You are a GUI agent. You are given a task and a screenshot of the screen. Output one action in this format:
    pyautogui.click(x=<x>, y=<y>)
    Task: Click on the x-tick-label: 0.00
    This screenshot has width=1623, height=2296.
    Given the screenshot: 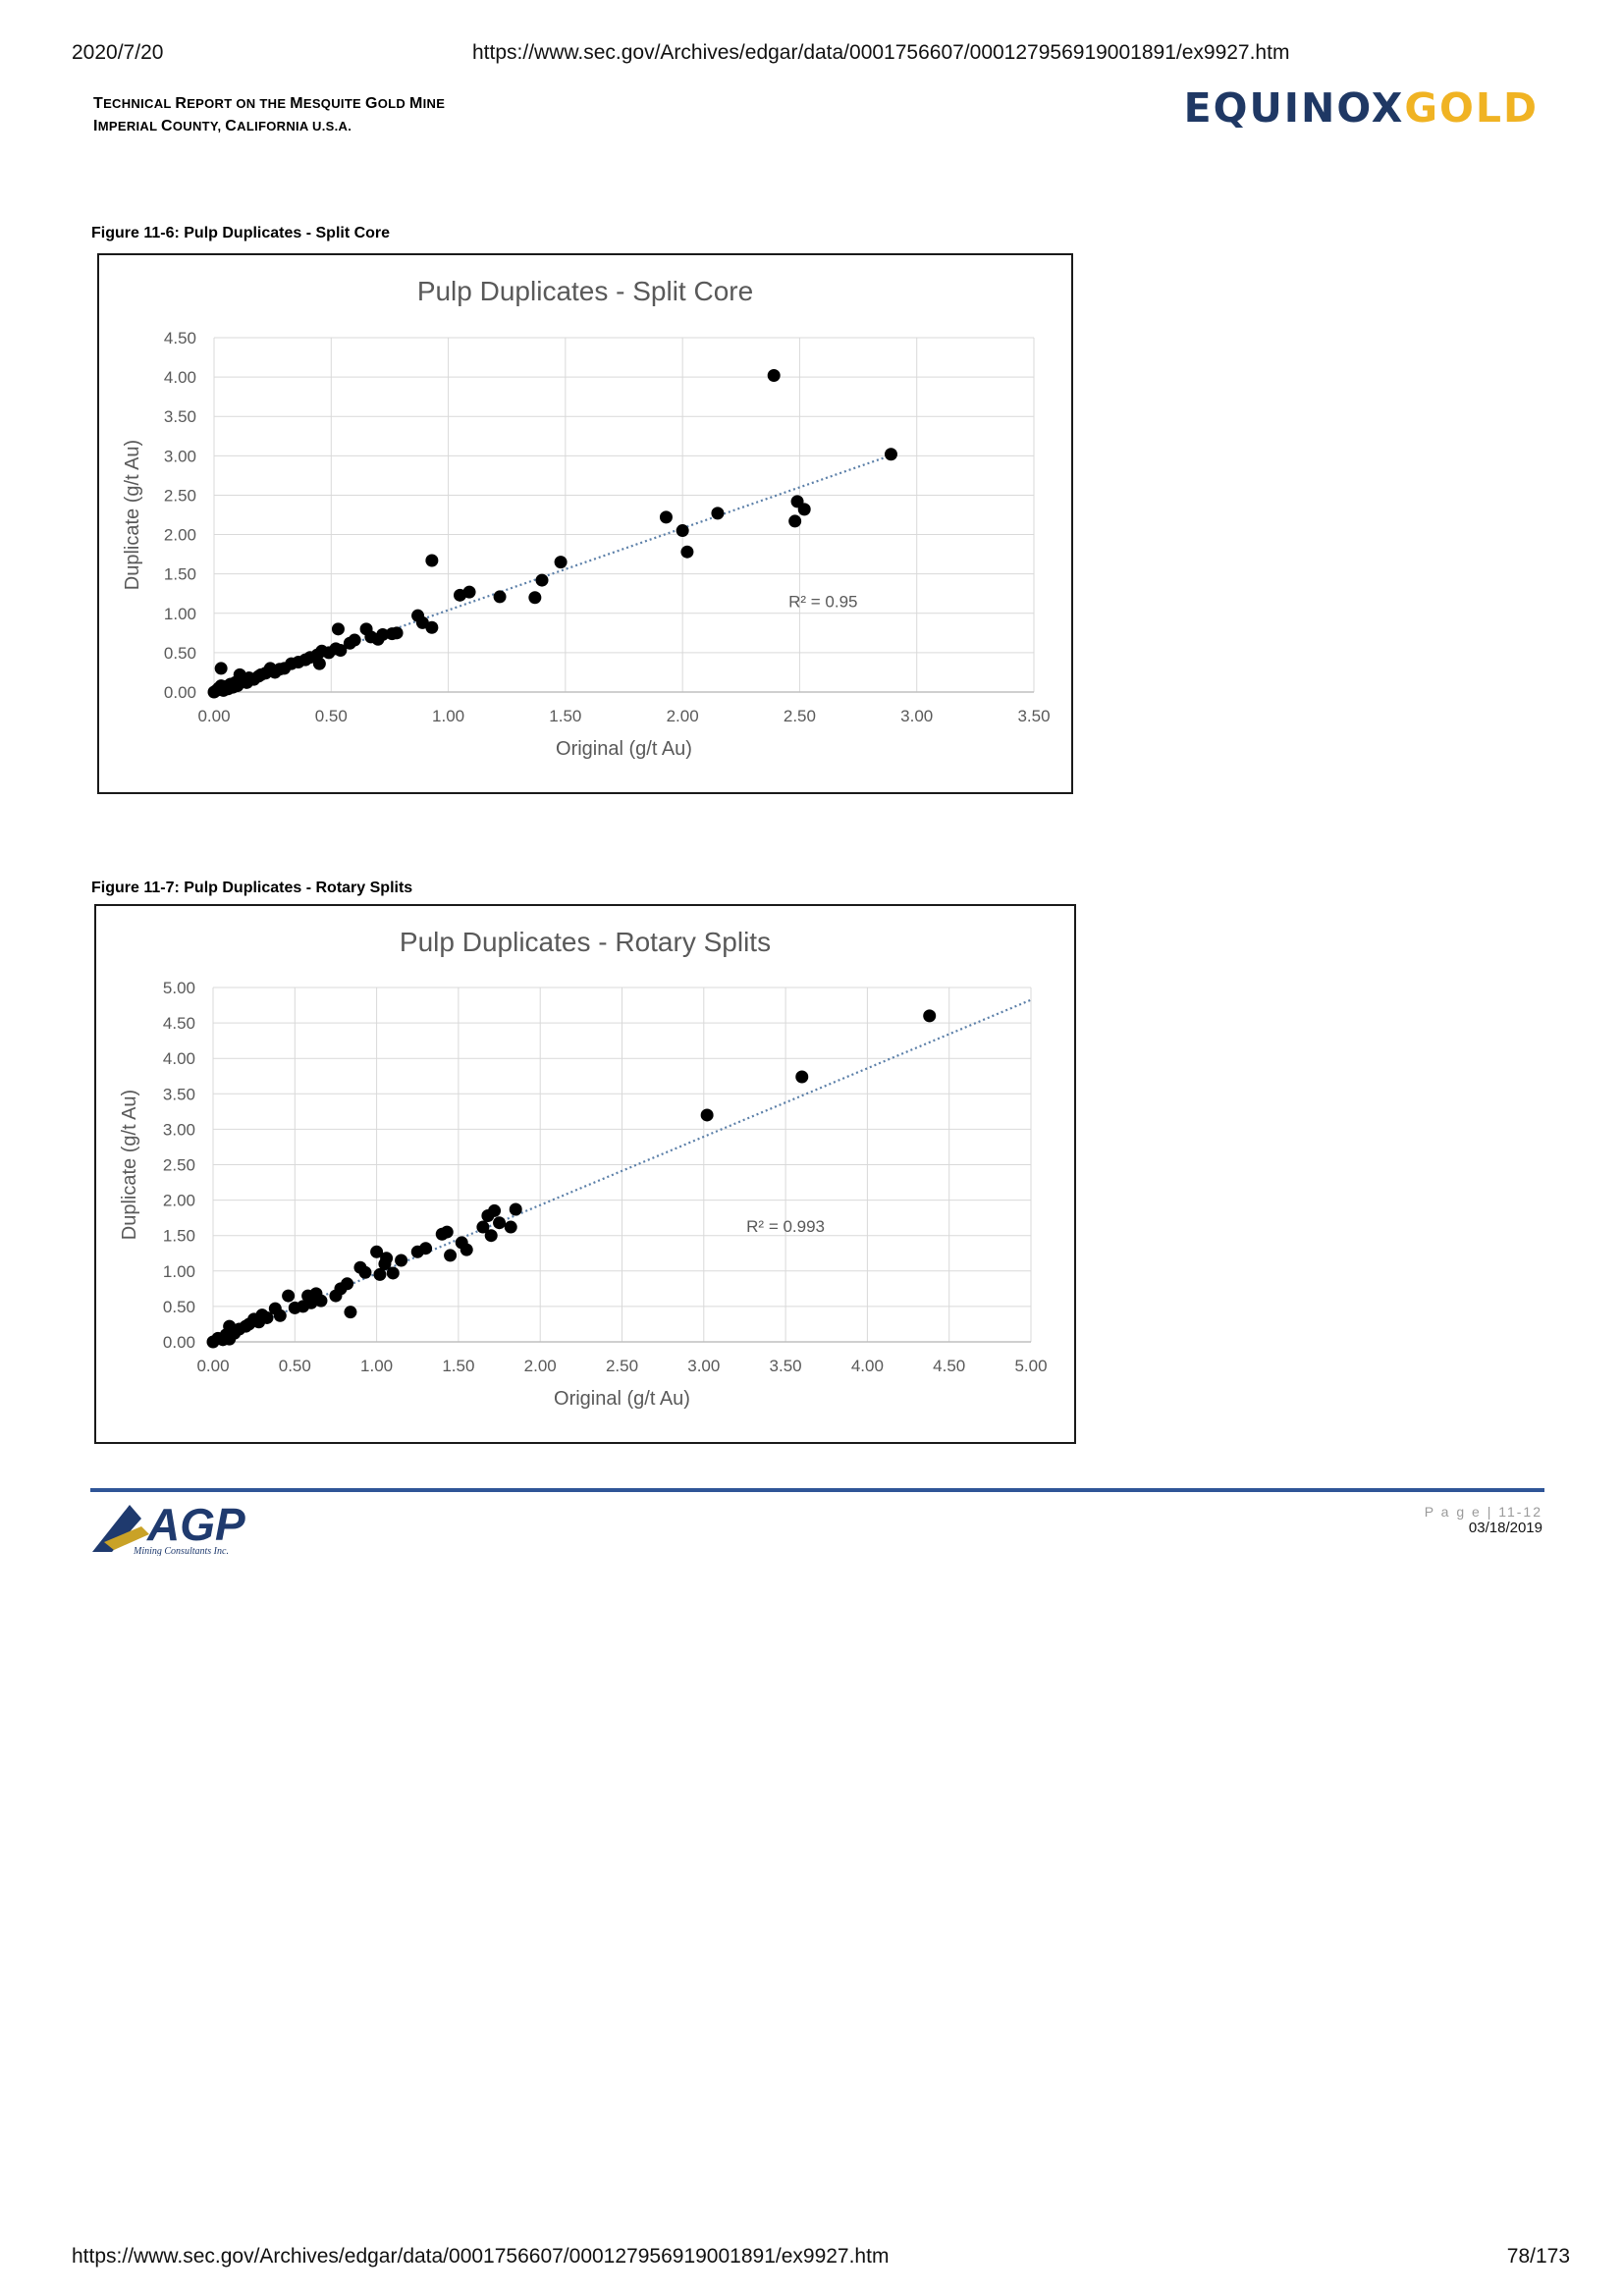 What is the action you would take?
    pyautogui.click(x=213, y=1366)
    